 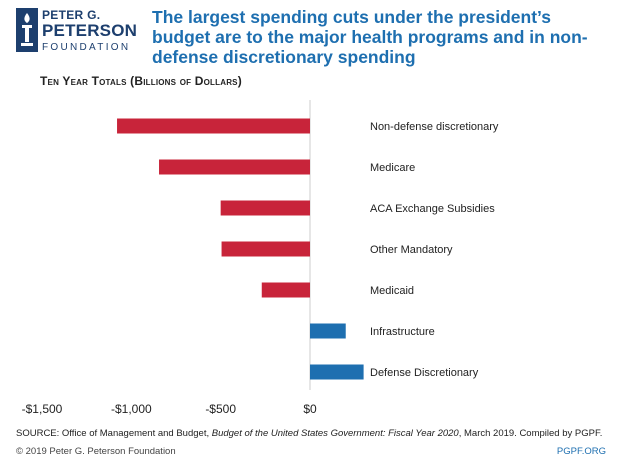 What do you see at coordinates (265, 208) in the screenshot?
I see `bar-aca-exchange-subsidies` at bounding box center [265, 208].